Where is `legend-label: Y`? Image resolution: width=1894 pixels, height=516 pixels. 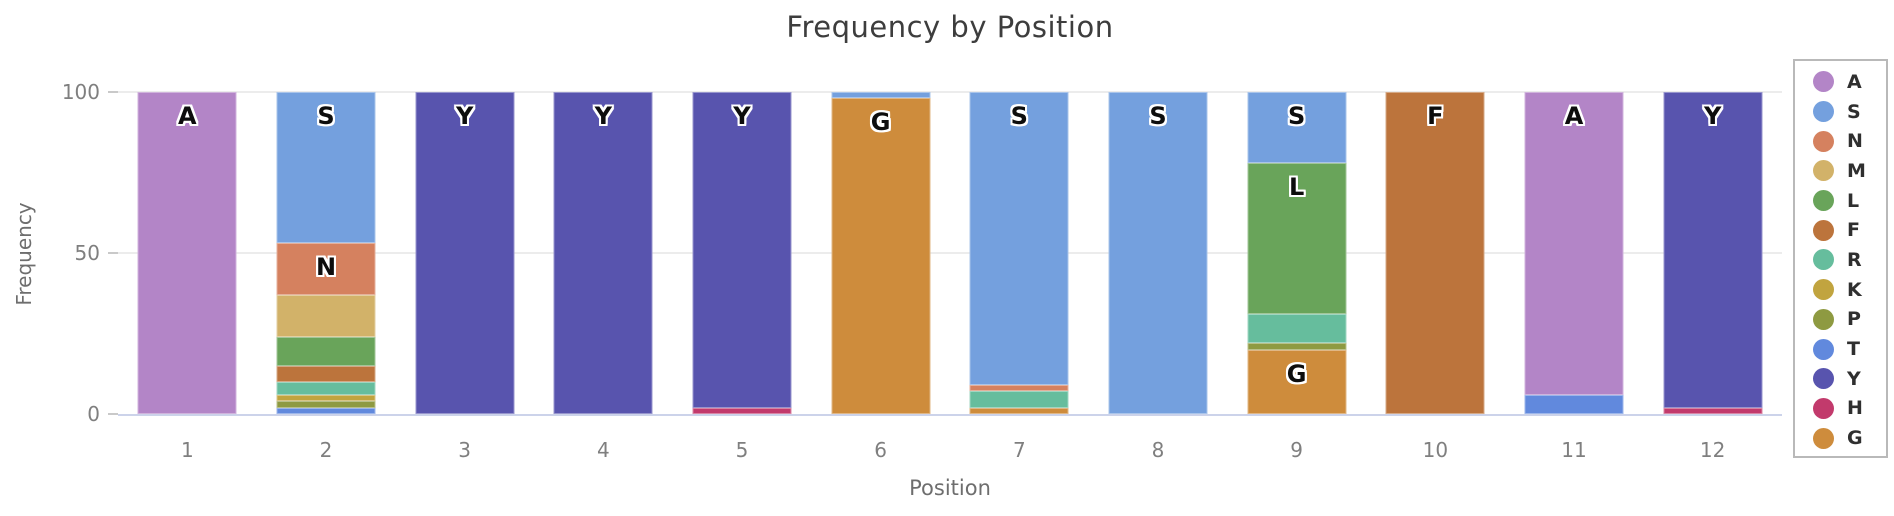
legend-label: Y is located at coordinates (1854, 378).